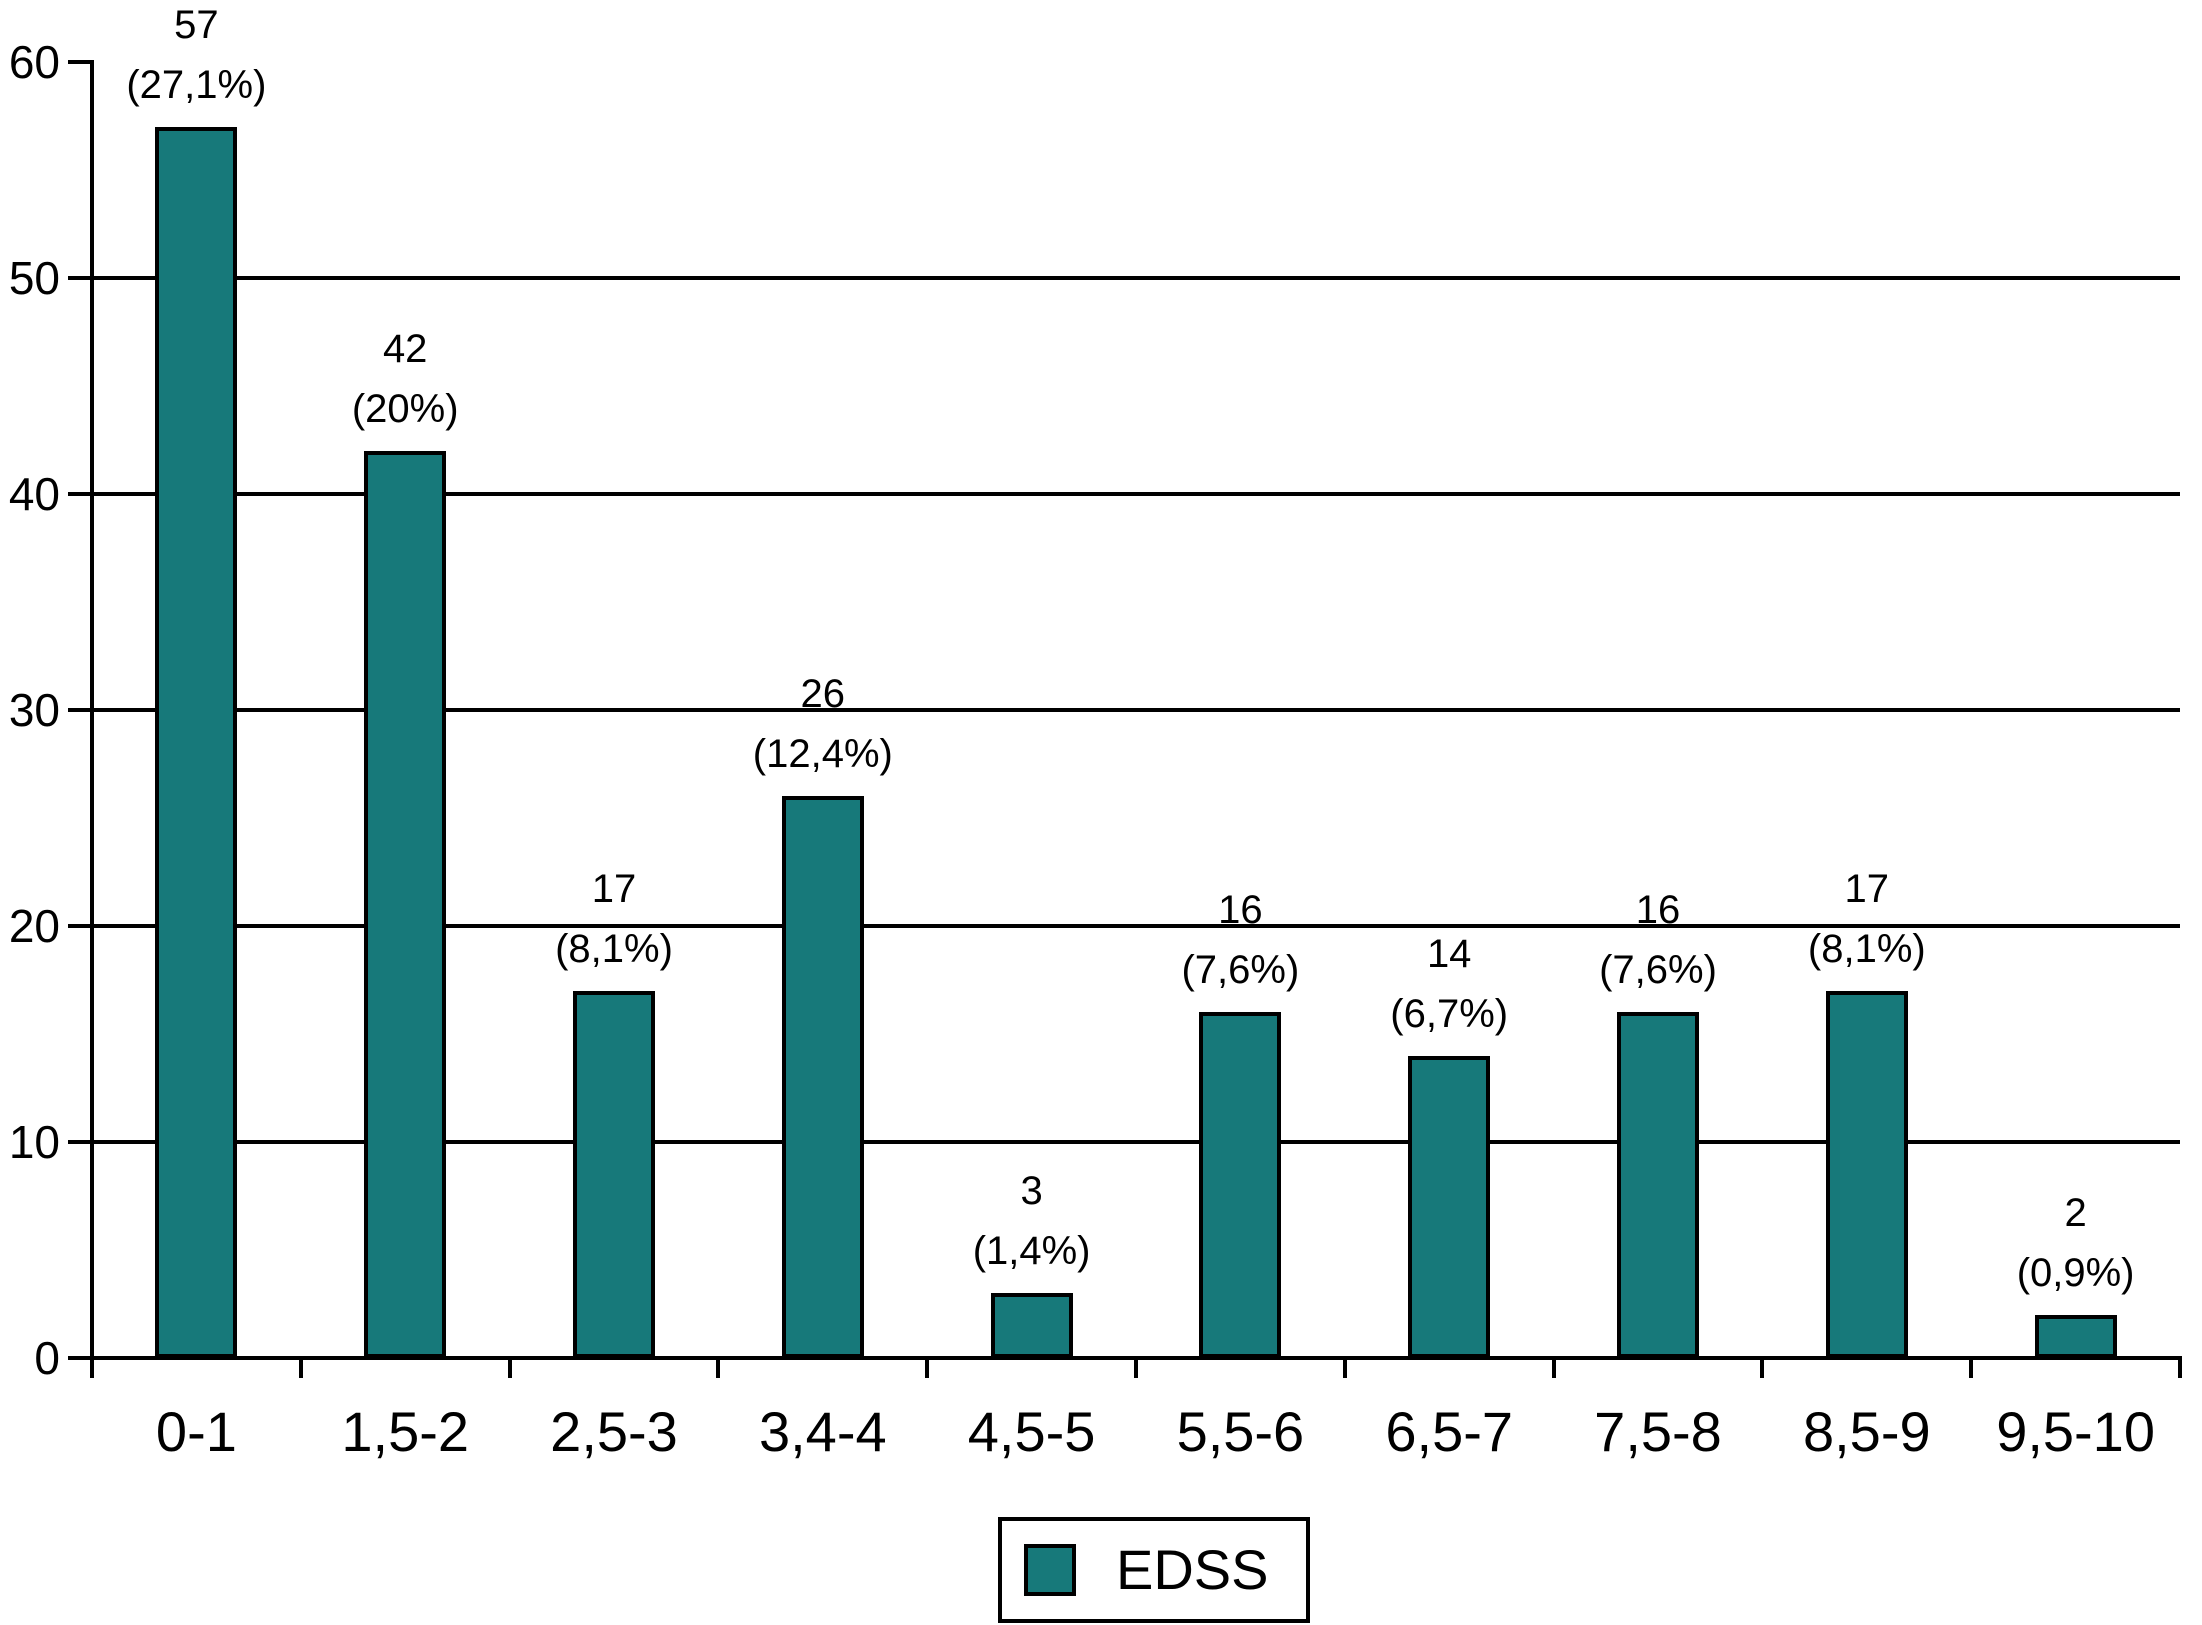 The image size is (2202, 1625). Describe the element at coordinates (823, 694) in the screenshot. I see `bar-count-text: 26` at that location.